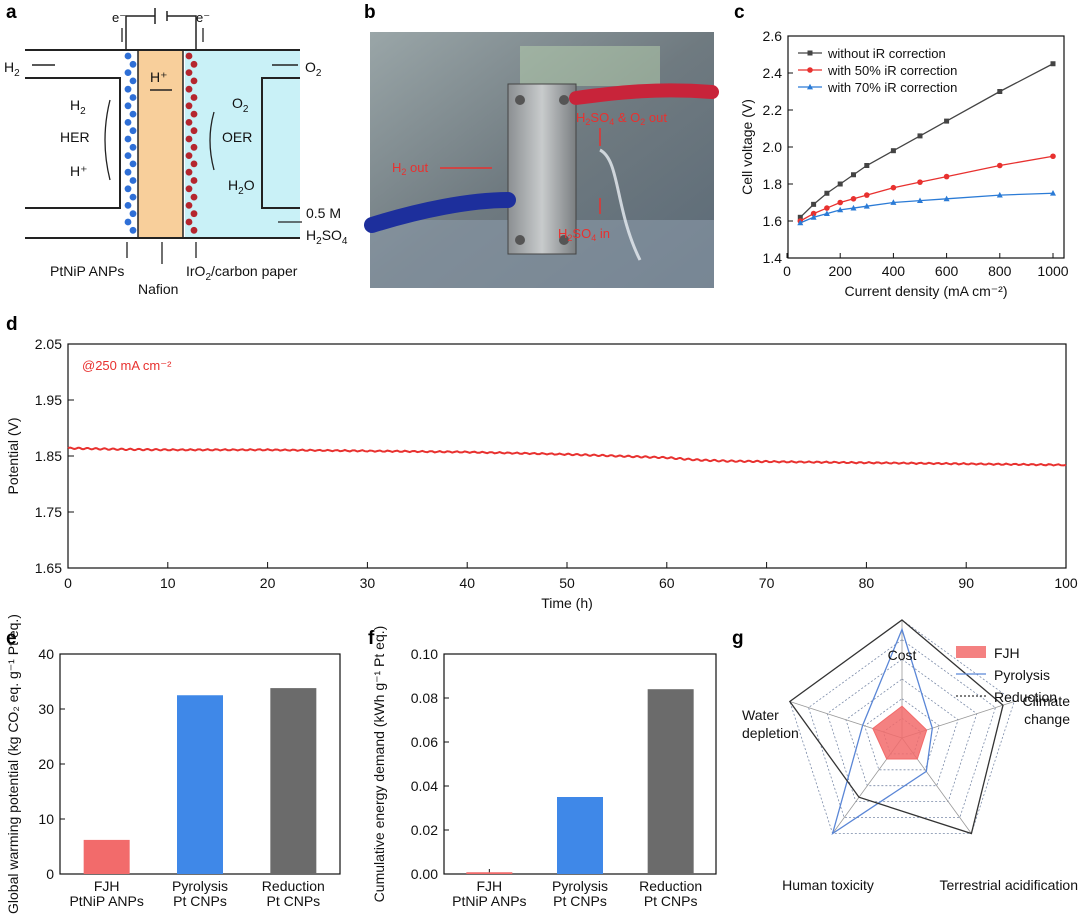 This screenshot has height=916, width=1080. I want to click on nafion-membrane, so click(160, 144).